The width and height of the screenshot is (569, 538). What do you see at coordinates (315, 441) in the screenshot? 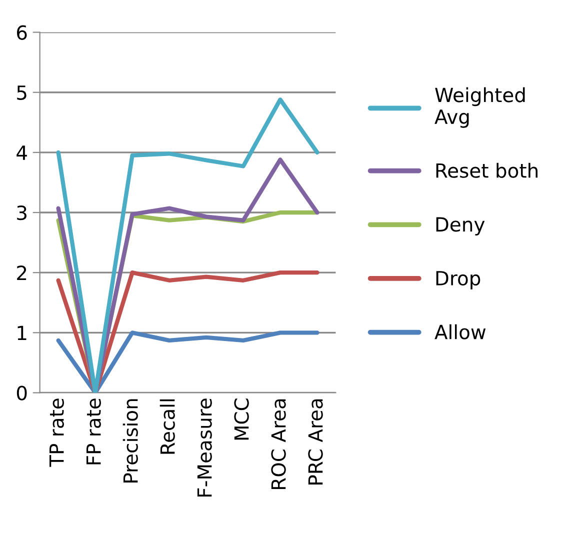
I see `x-tick-label: PRC Area` at bounding box center [315, 441].